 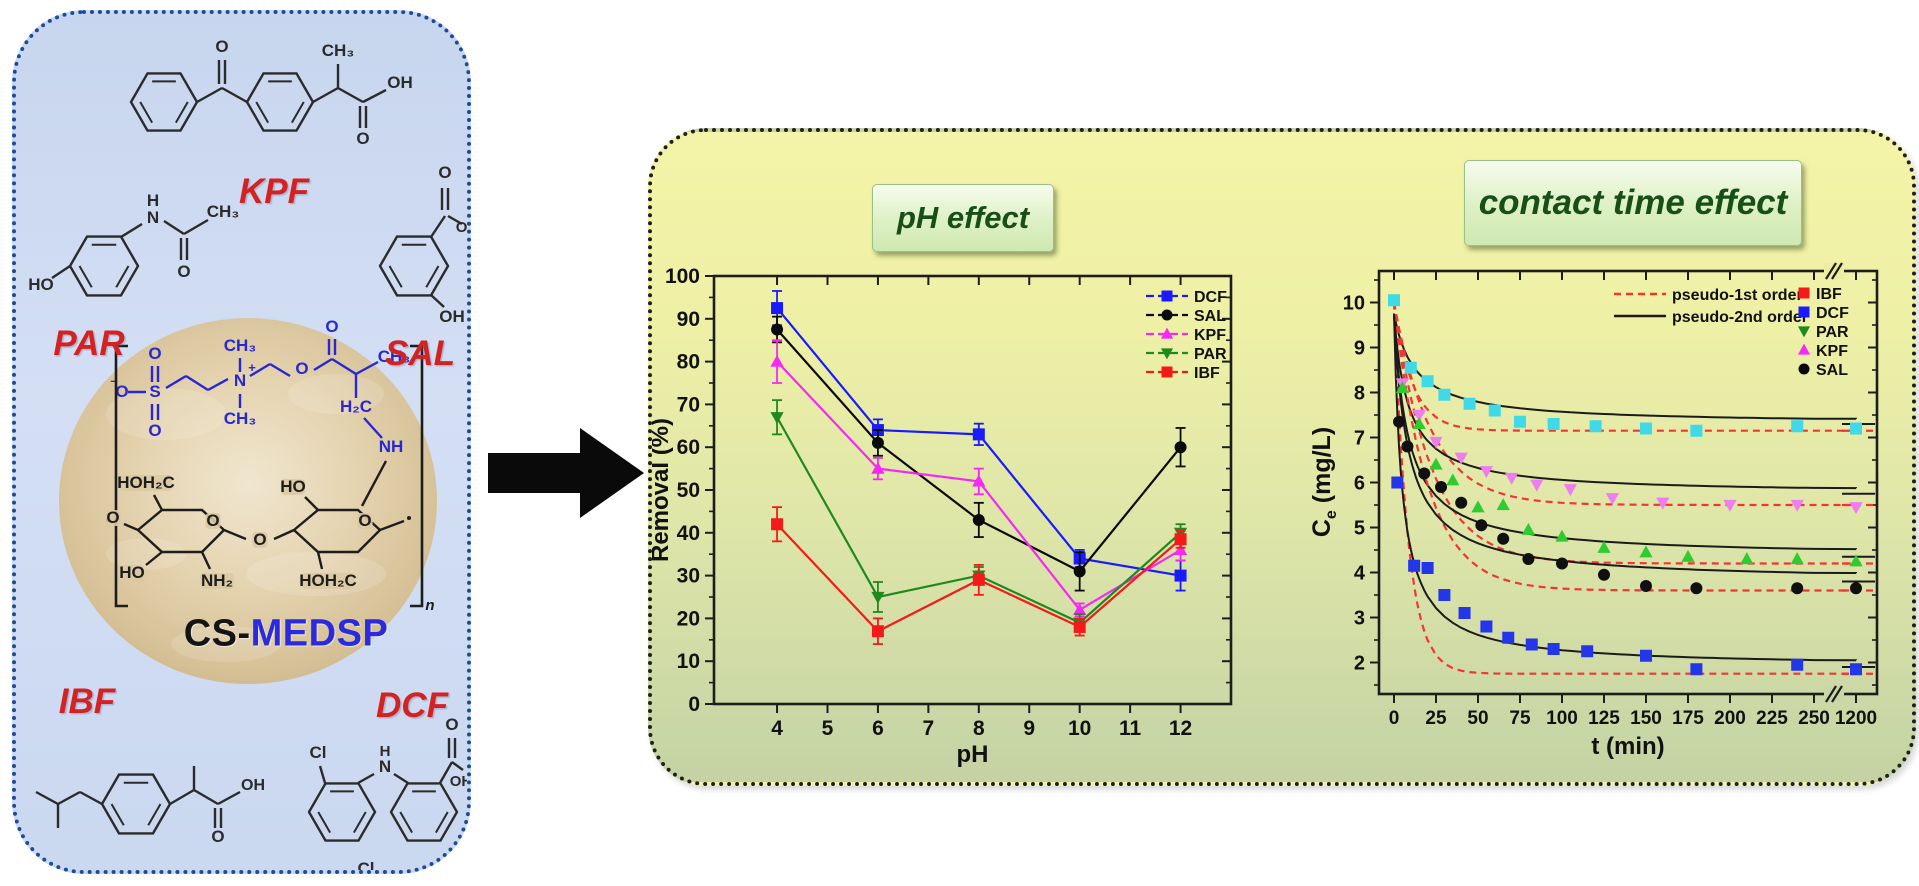 What do you see at coordinates (356, 406) in the screenshot?
I see `svg-text: H₂C` at bounding box center [356, 406].